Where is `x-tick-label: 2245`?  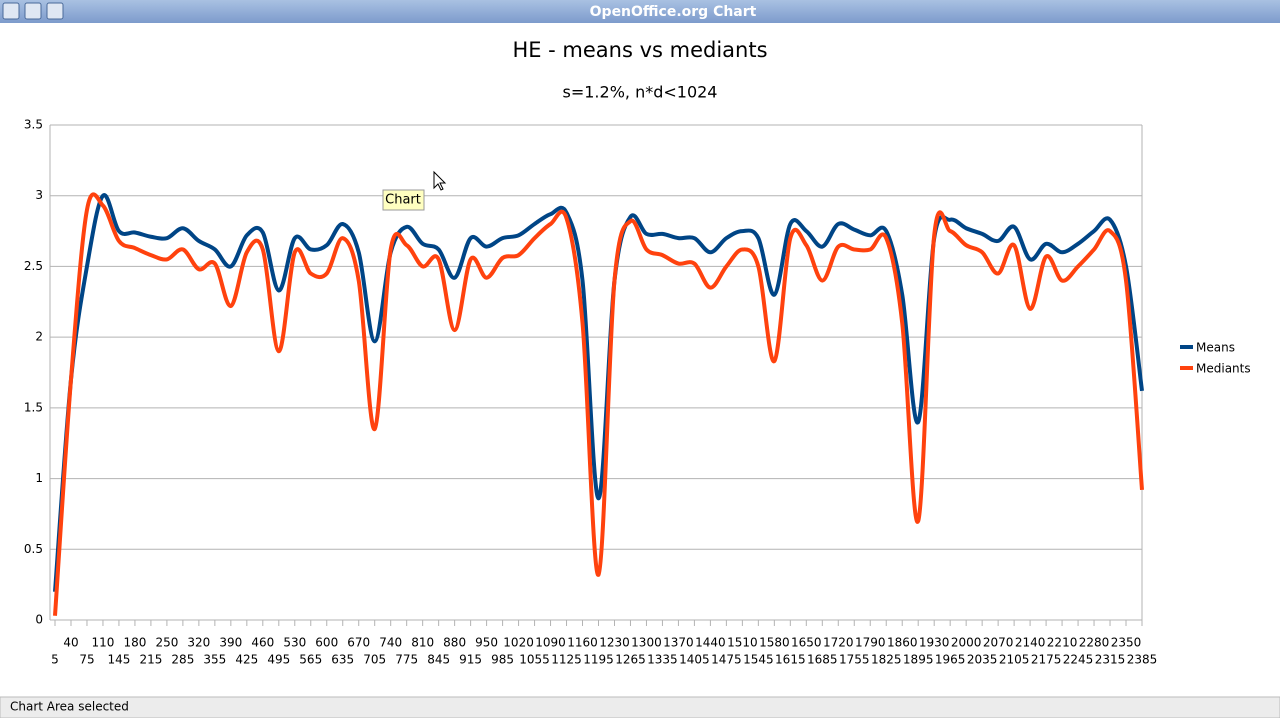 x-tick-label: 2245 is located at coordinates (1078, 660).